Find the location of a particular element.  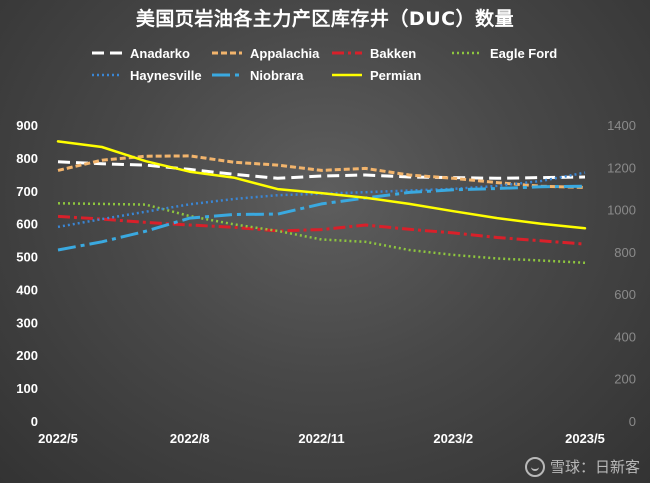

snowball-logo-icon is located at coordinates (534, 466).